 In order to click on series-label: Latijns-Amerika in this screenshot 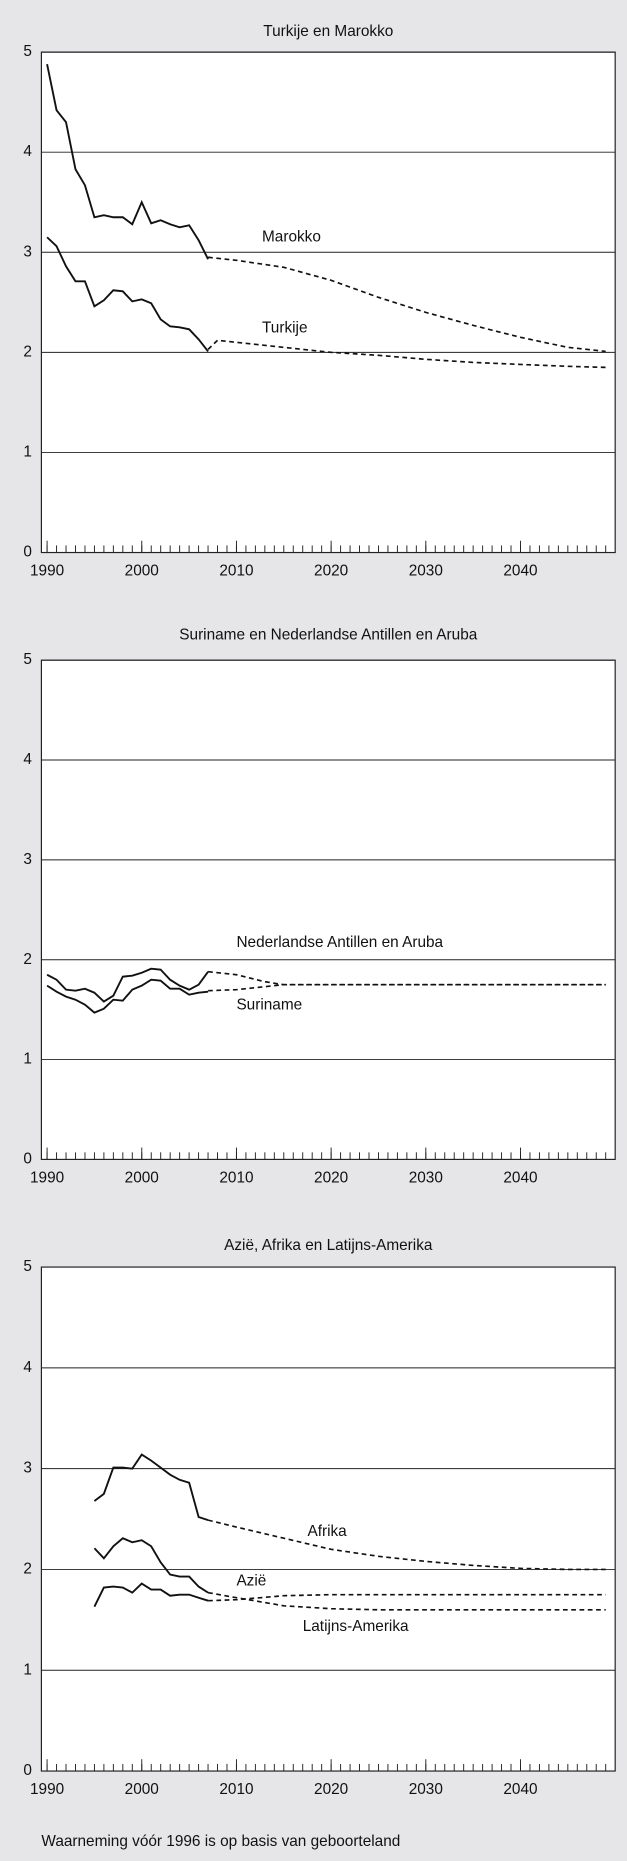, I will do `click(356, 1626)`.